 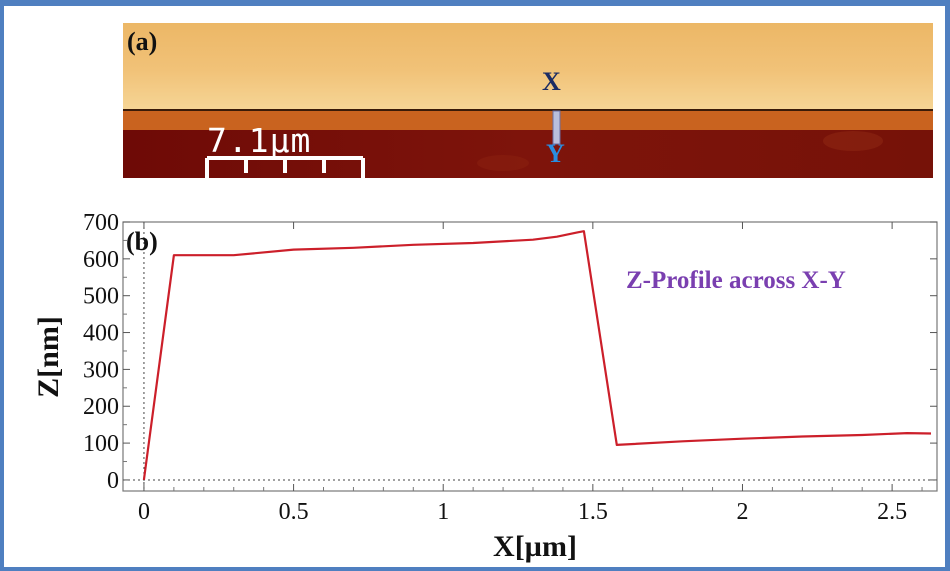 What do you see at coordinates (556, 127) in the screenshot?
I see `profile-marker` at bounding box center [556, 127].